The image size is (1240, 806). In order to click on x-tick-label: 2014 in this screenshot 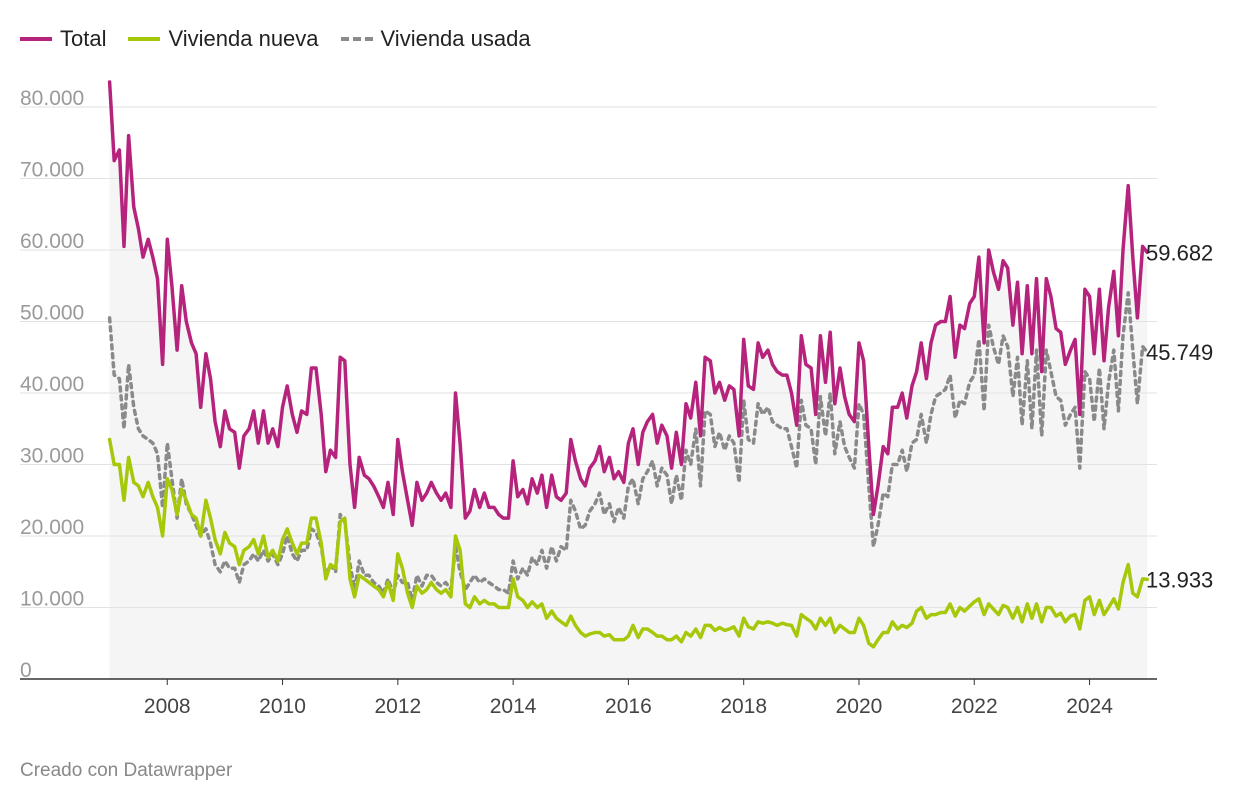, I will do `click(513, 706)`.